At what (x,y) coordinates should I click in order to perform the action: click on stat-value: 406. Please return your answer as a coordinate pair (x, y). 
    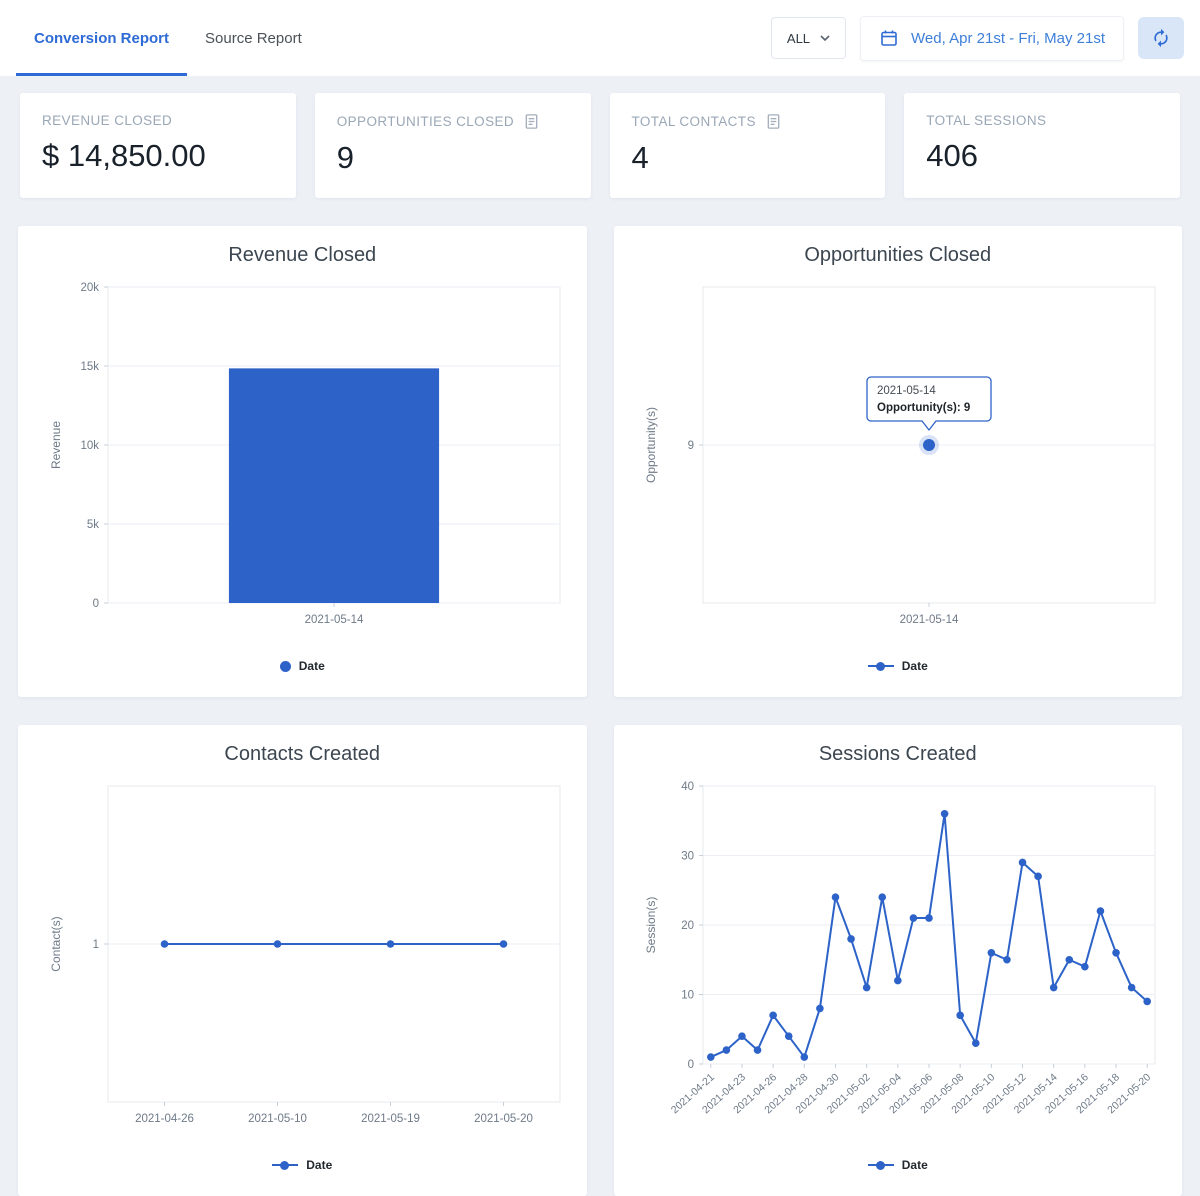
    Looking at the image, I should click on (952, 155).